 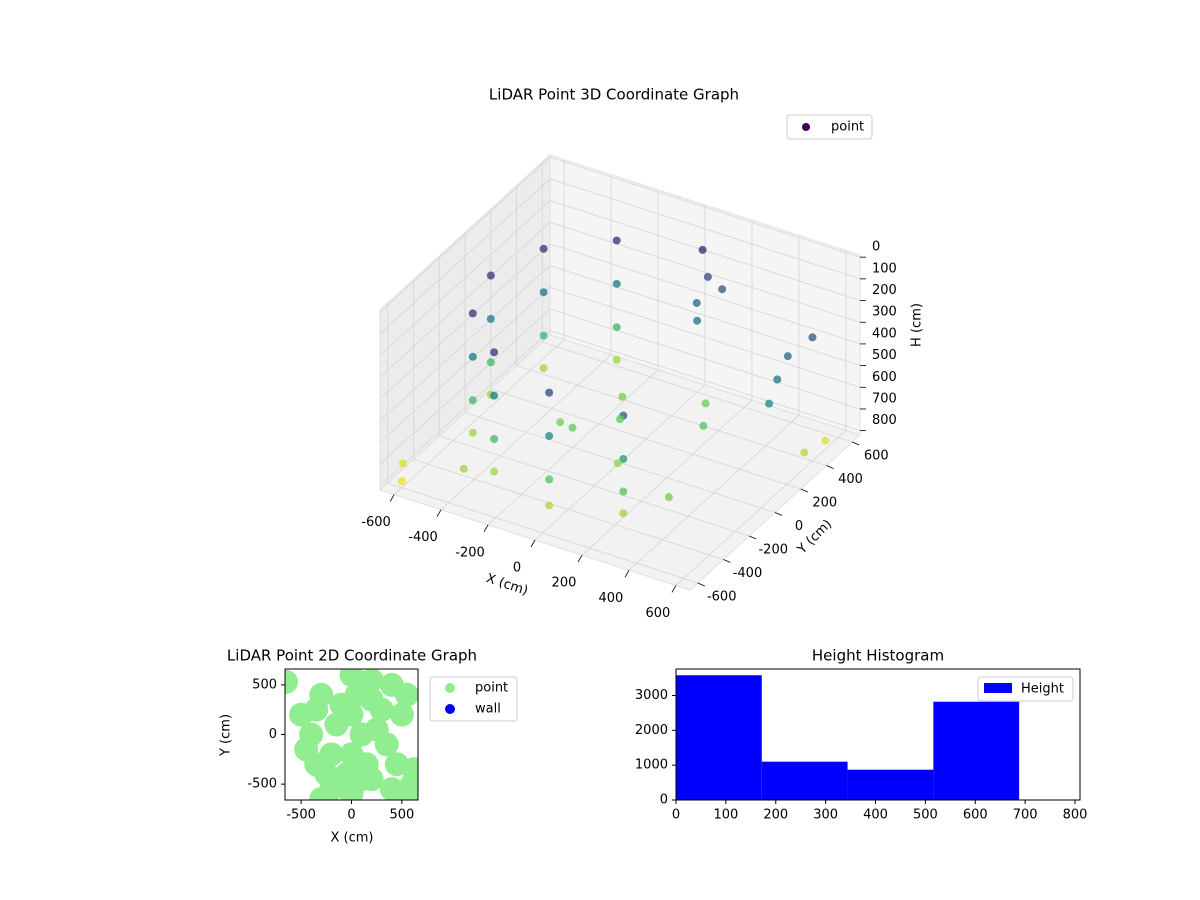 I want to click on y-tick-label: 500, so click(x=264, y=684).